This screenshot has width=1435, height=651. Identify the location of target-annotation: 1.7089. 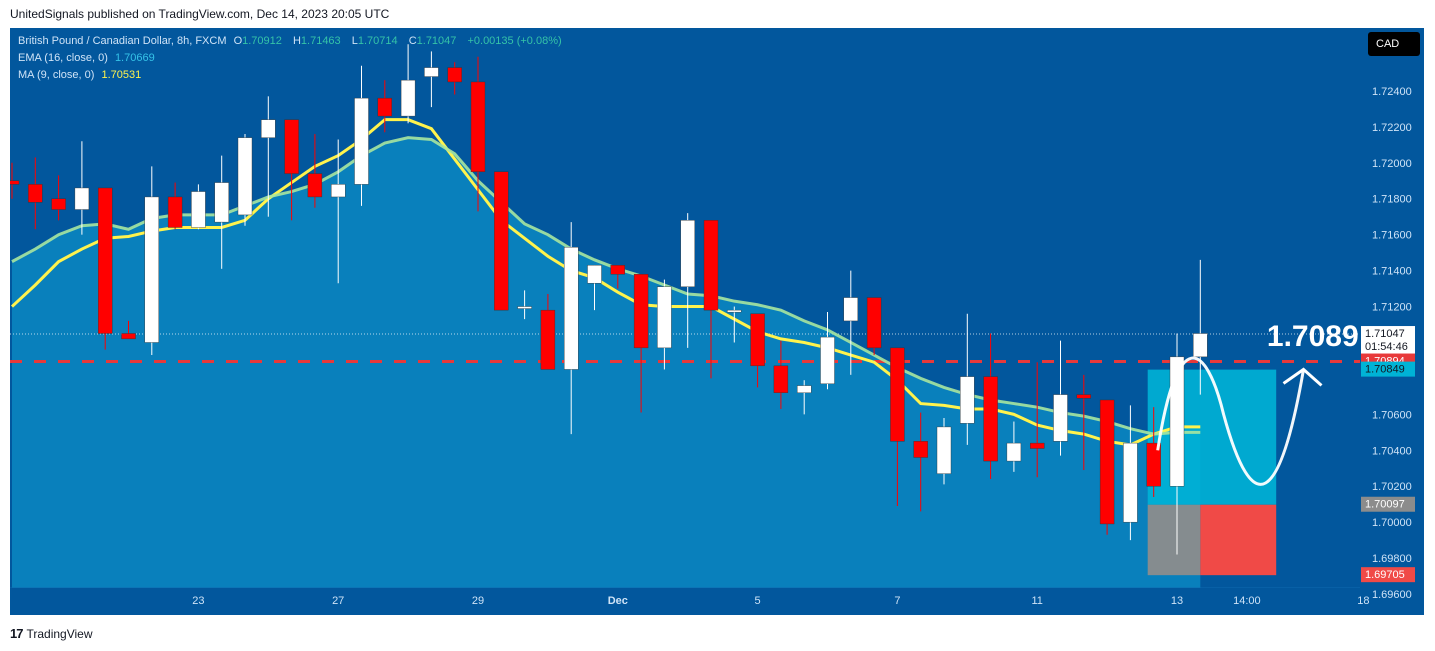
(1313, 336).